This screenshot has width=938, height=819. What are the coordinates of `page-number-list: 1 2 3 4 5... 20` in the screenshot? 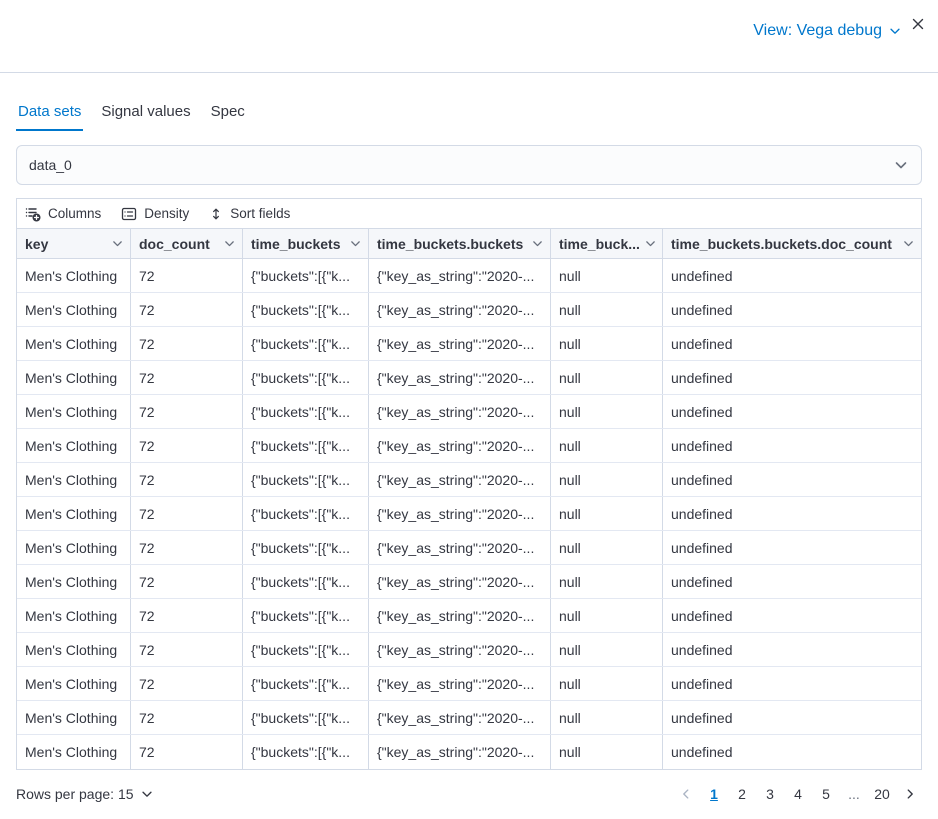 It's located at (798, 794).